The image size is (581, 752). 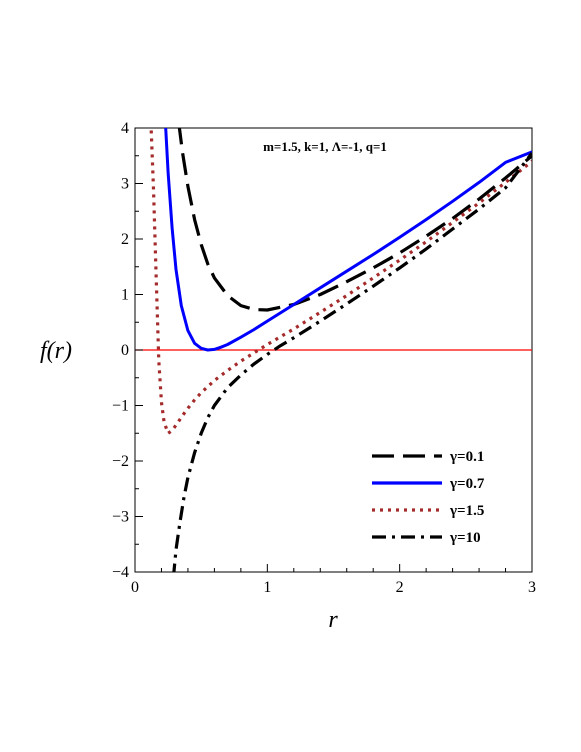 I want to click on legend-label-1: γ=0.1, so click(x=466, y=457).